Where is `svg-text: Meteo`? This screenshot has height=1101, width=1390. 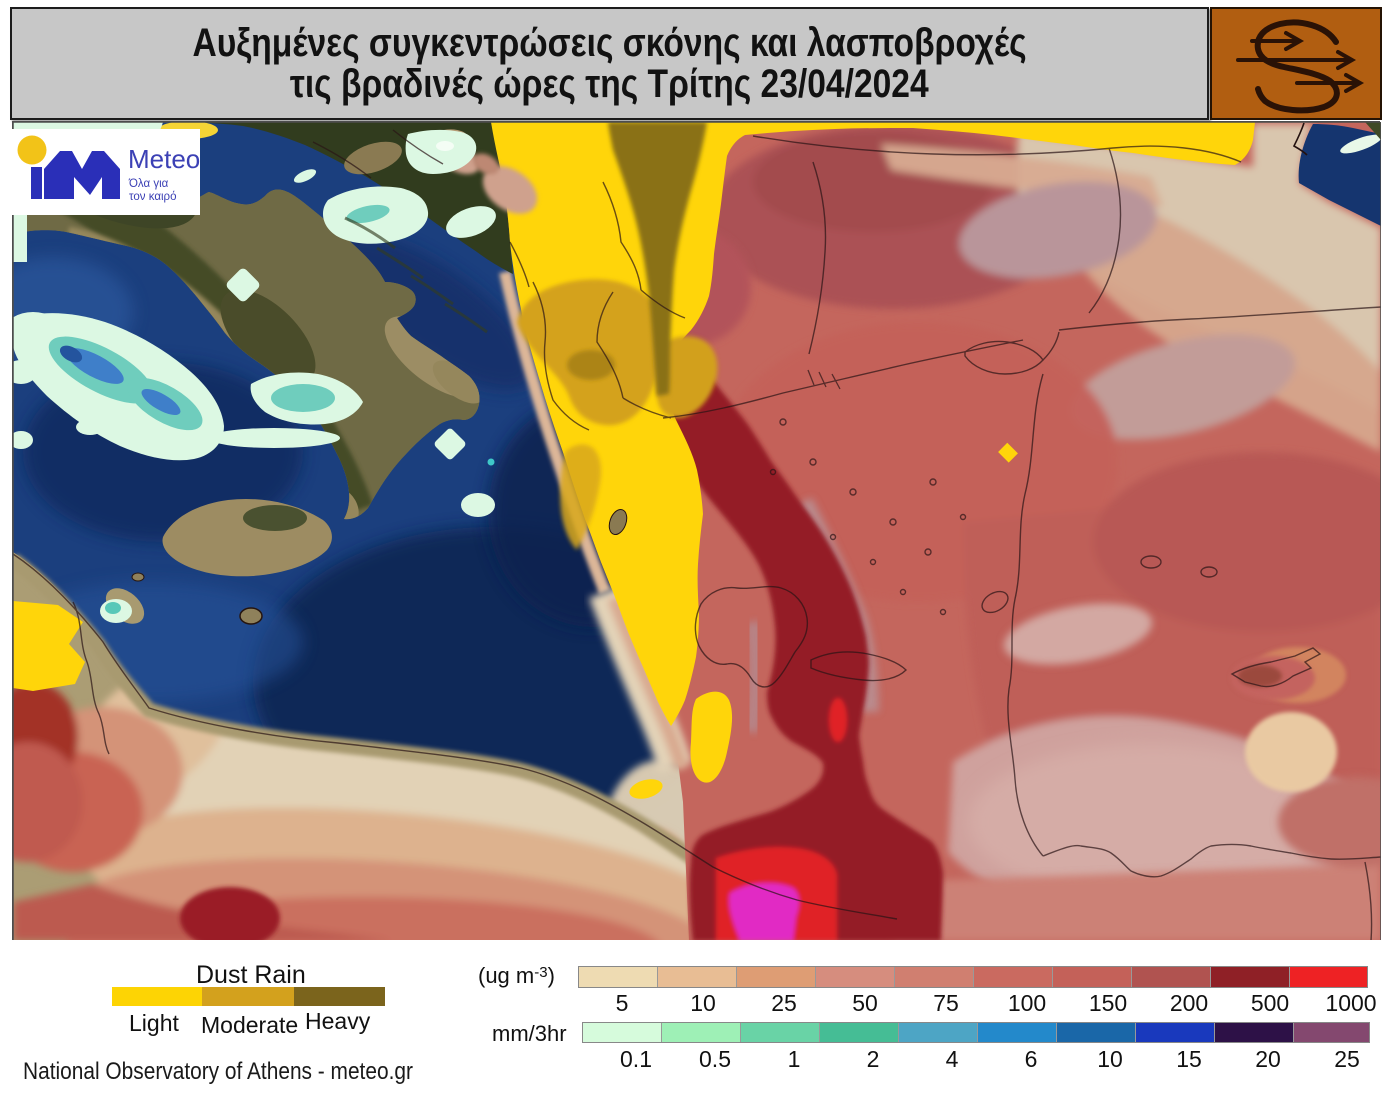 svg-text: Meteo is located at coordinates (164, 159).